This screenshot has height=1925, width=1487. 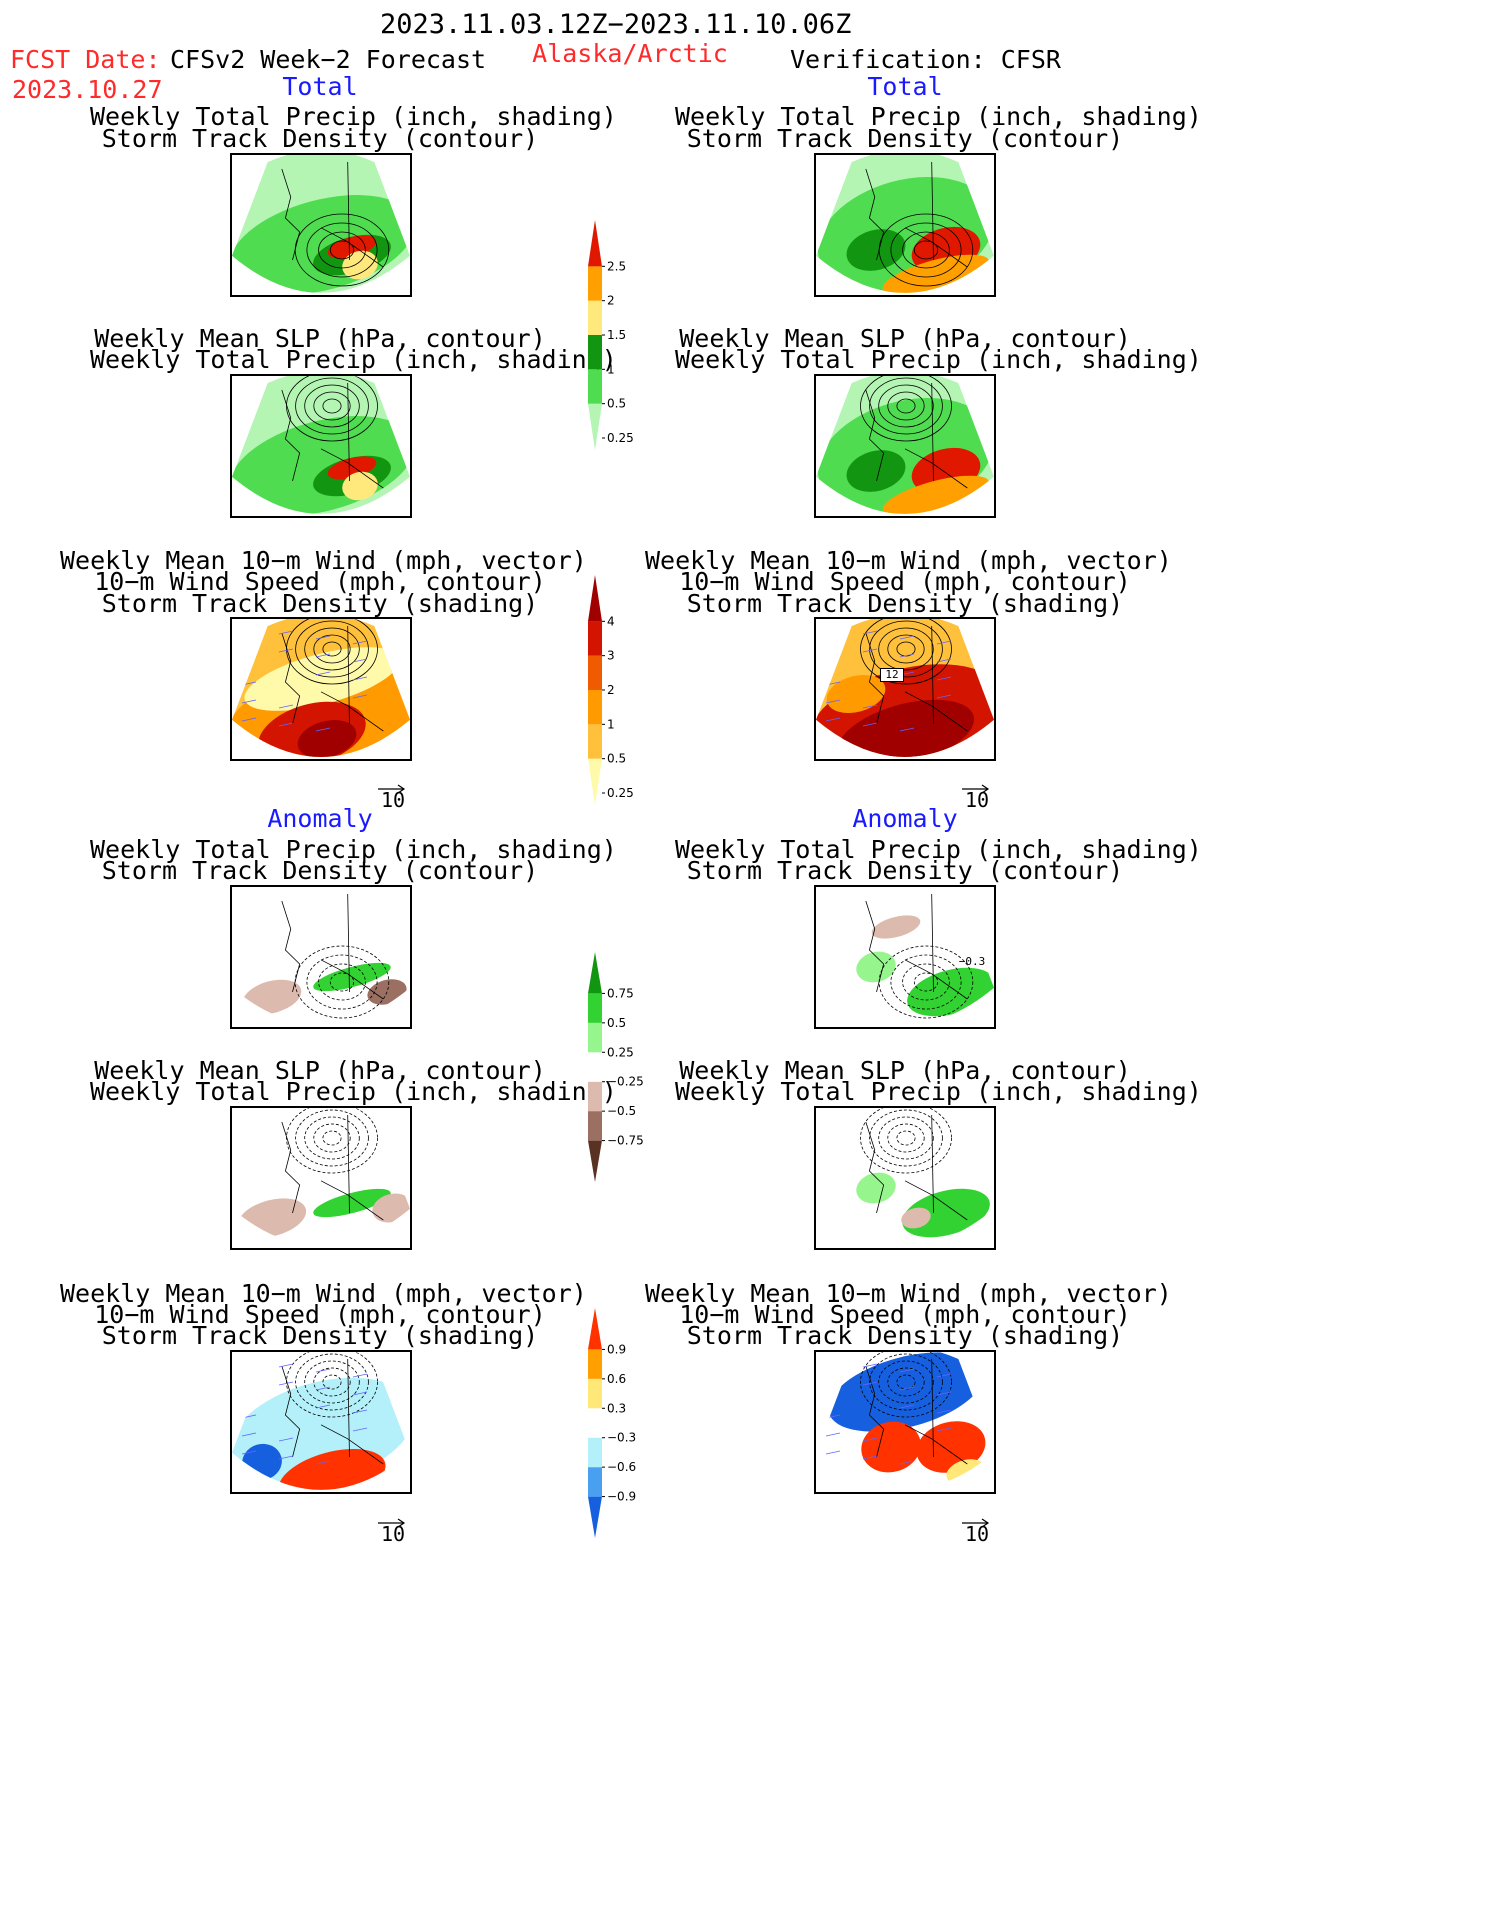 I want to click on region-title: Alaska/Arctic, so click(x=630, y=53).